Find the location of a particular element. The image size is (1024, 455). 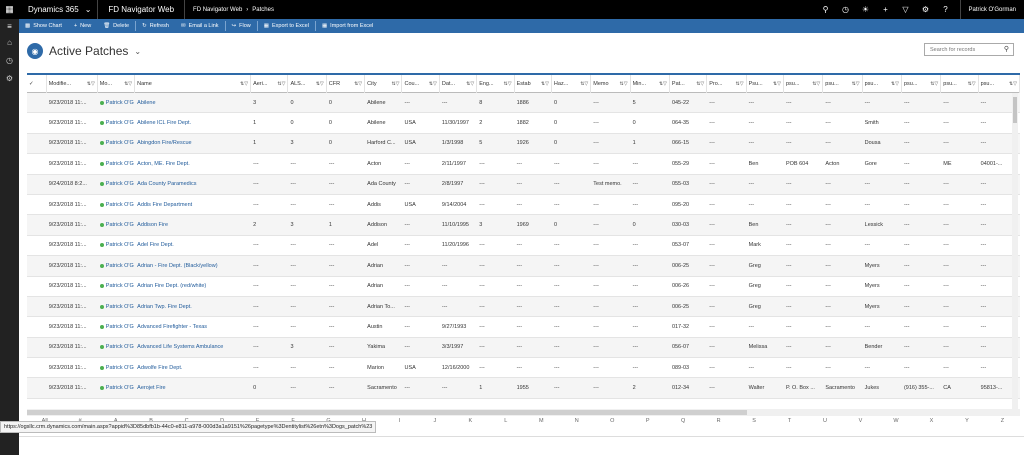

view-title: Active Patches is located at coordinates (89, 51).